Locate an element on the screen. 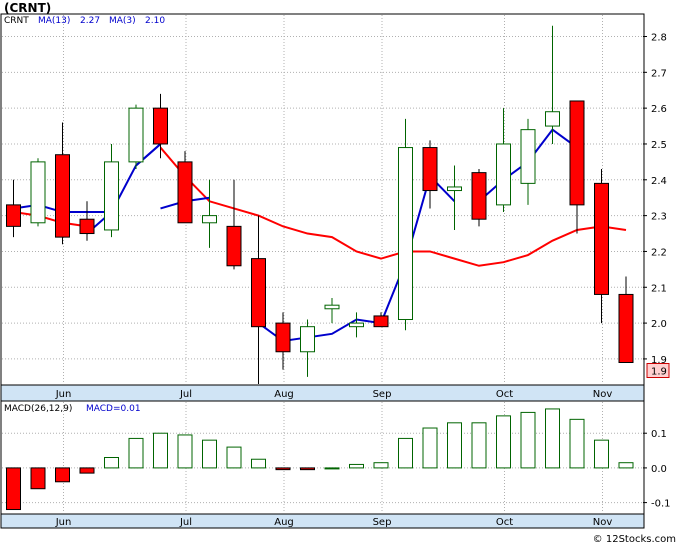 This screenshot has height=550, width=680. macd-x-tick-label: Oct is located at coordinates (504, 522).